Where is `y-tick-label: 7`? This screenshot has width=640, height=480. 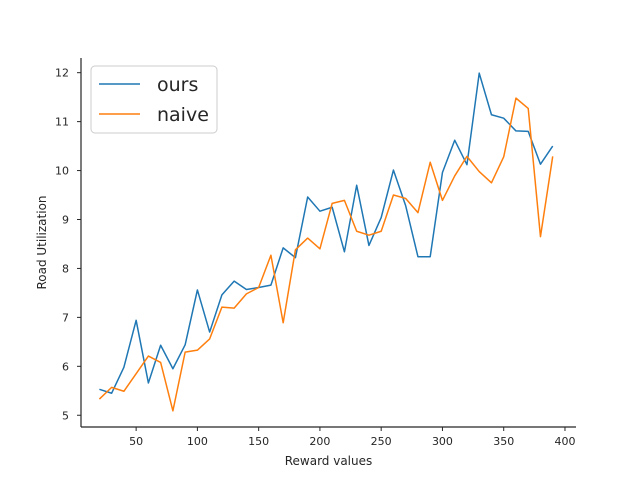 y-tick-label: 7 is located at coordinates (65, 317).